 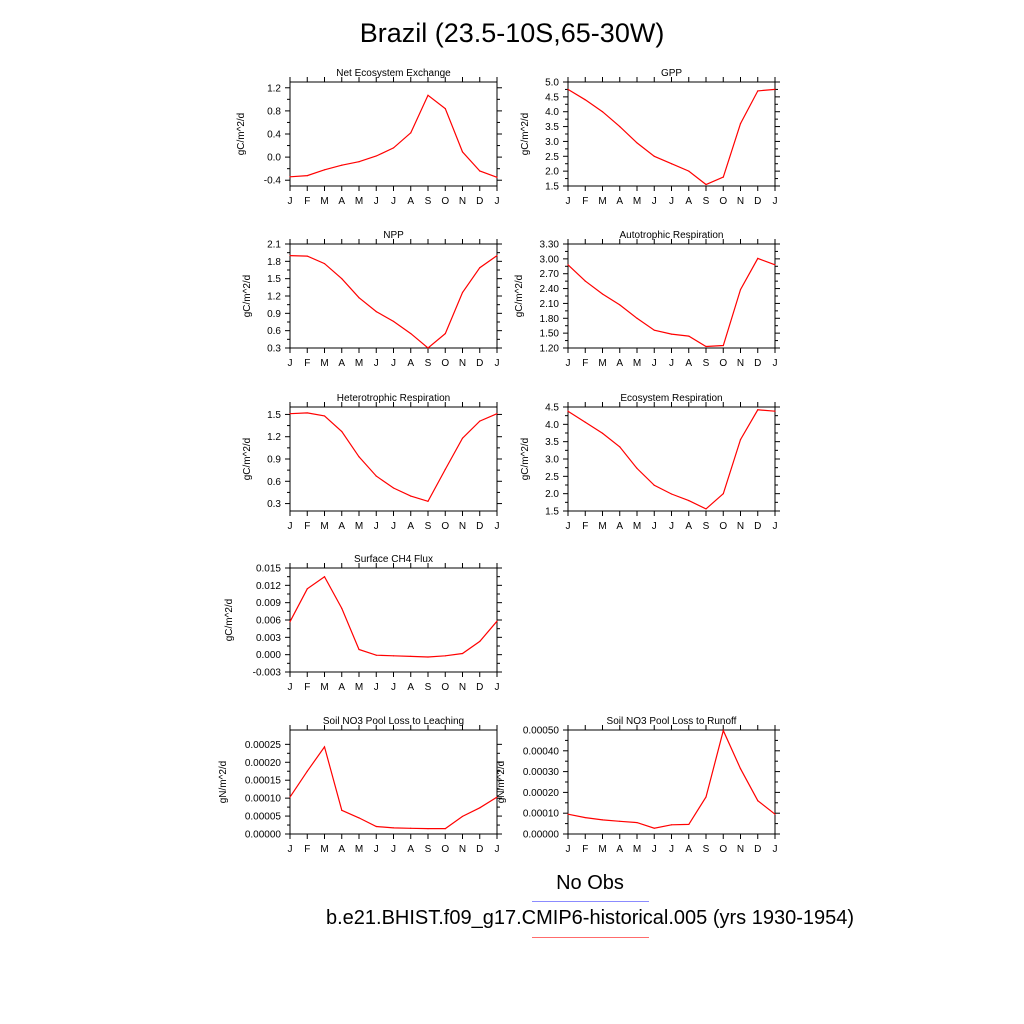 What do you see at coordinates (263, 781) in the screenshot?
I see `y-tick-label: 0.00015` at bounding box center [263, 781].